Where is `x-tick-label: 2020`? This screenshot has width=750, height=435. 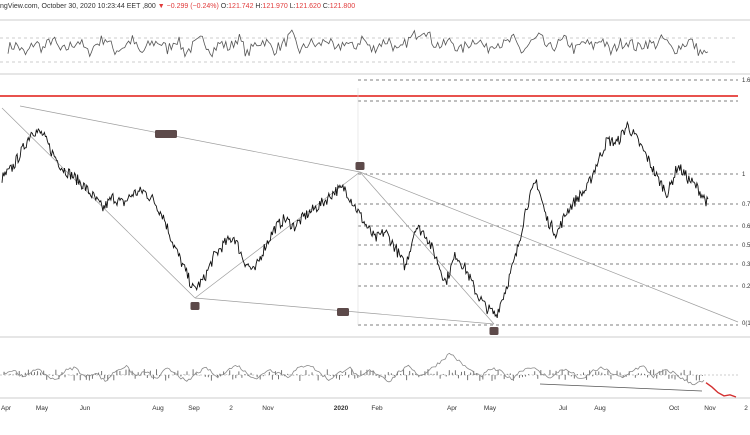 x-tick-label: 2020 is located at coordinates (341, 408).